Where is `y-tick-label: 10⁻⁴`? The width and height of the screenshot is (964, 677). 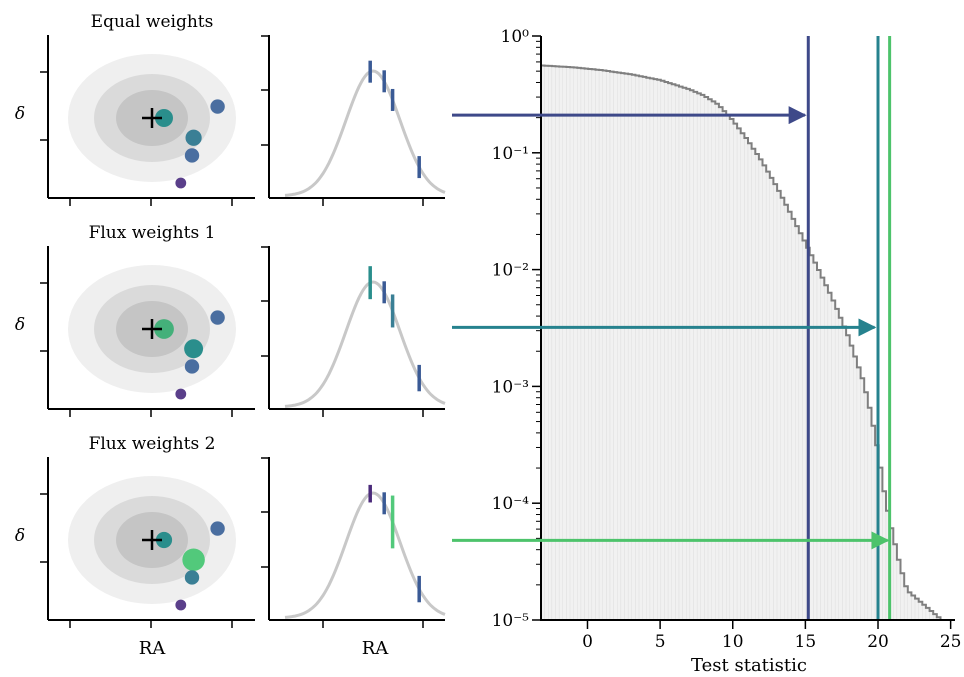 y-tick-label: 10⁻⁴ is located at coordinates (511, 504).